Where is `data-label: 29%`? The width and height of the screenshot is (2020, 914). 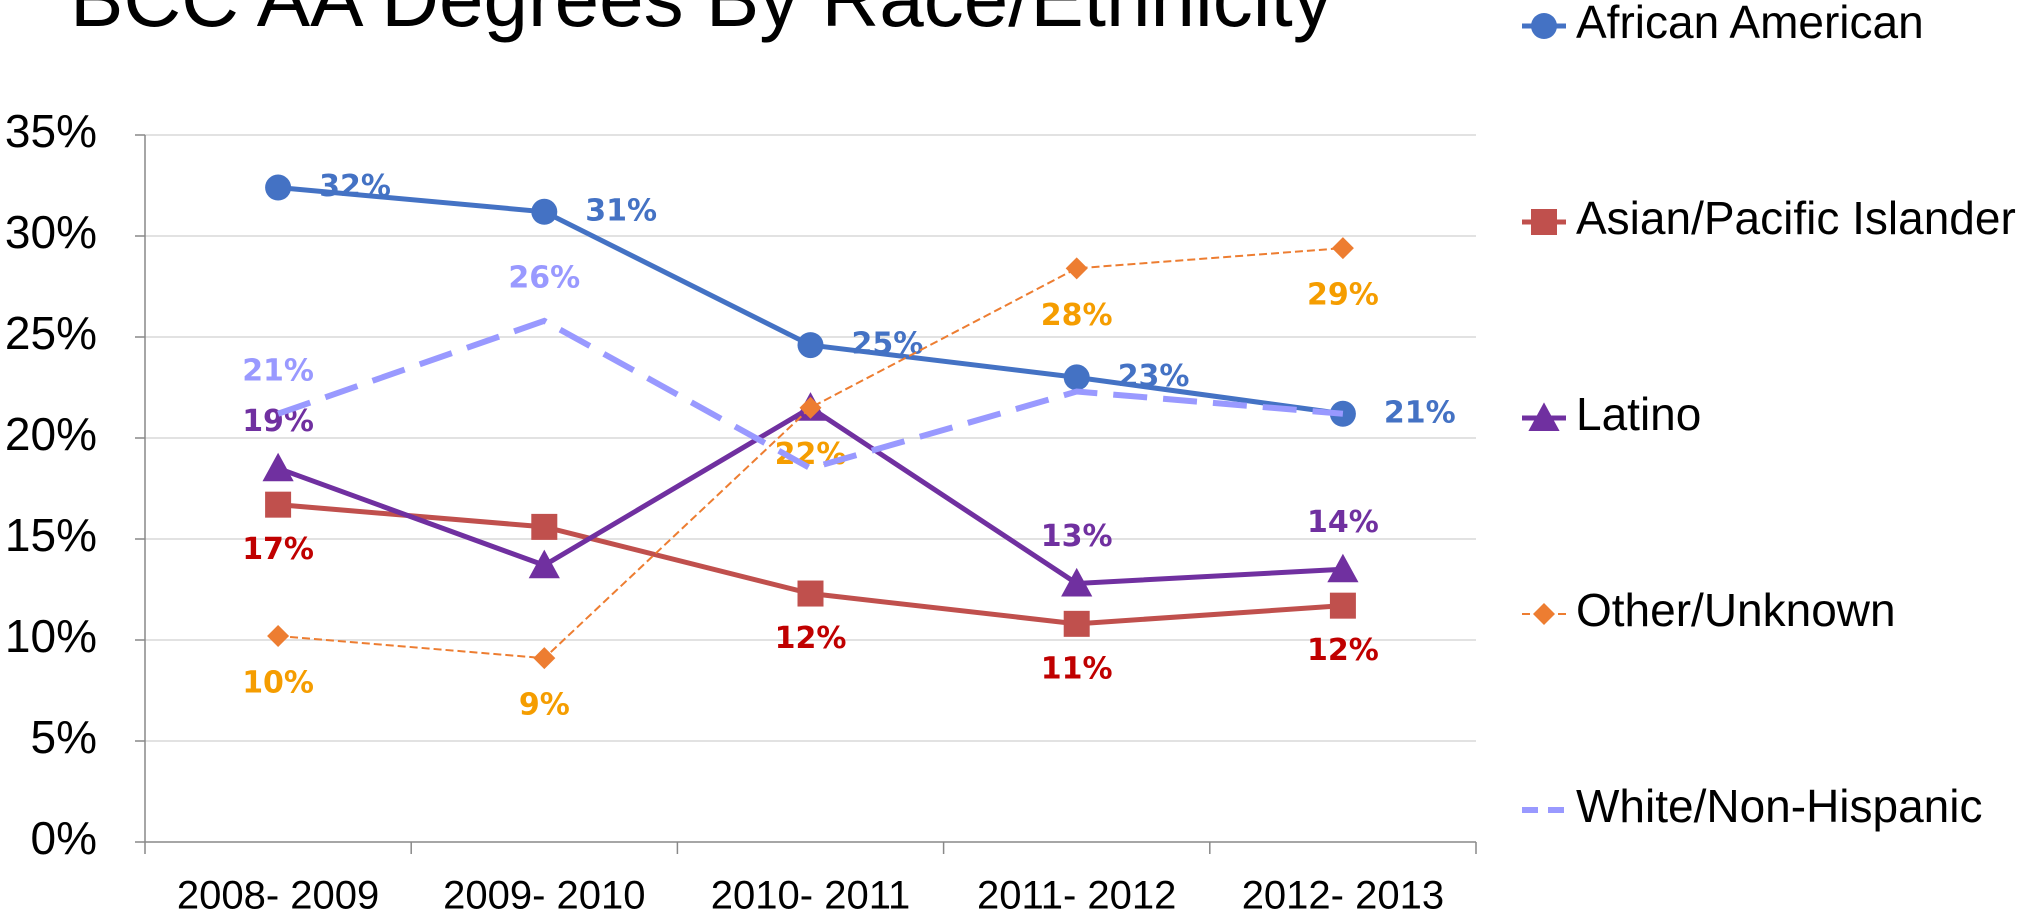 data-label: 29% is located at coordinates (1343, 295).